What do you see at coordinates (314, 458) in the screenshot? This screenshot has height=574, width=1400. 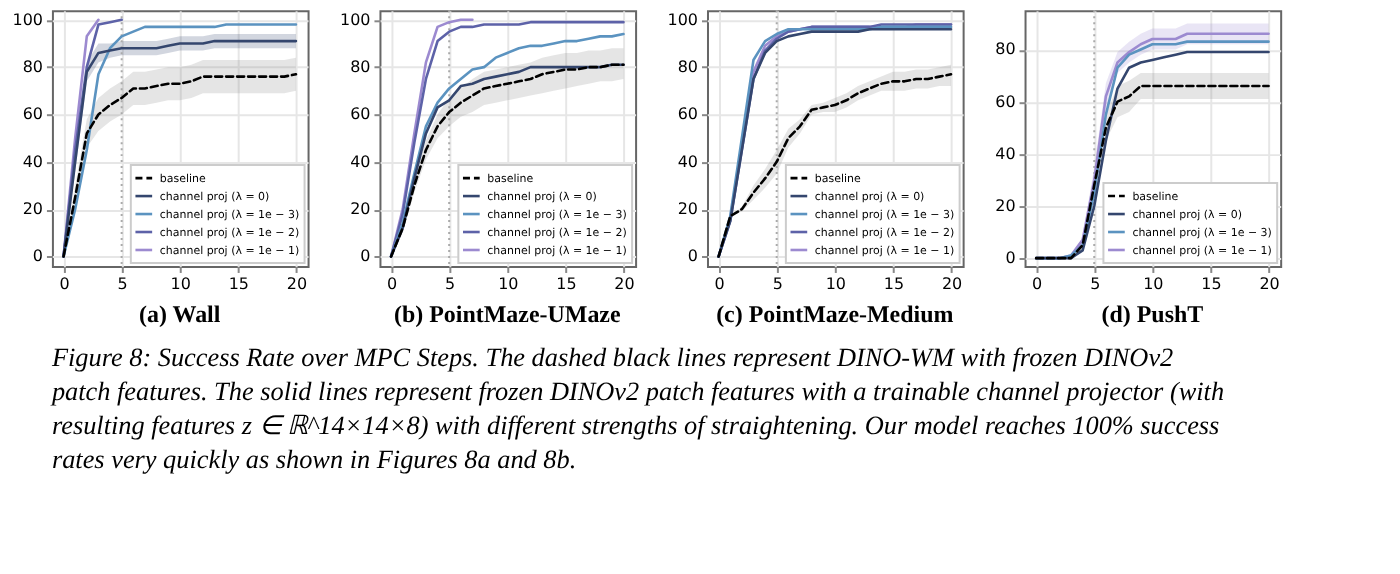 I see `text: rates very quickly as shown in Figures 8a and 8b.` at bounding box center [314, 458].